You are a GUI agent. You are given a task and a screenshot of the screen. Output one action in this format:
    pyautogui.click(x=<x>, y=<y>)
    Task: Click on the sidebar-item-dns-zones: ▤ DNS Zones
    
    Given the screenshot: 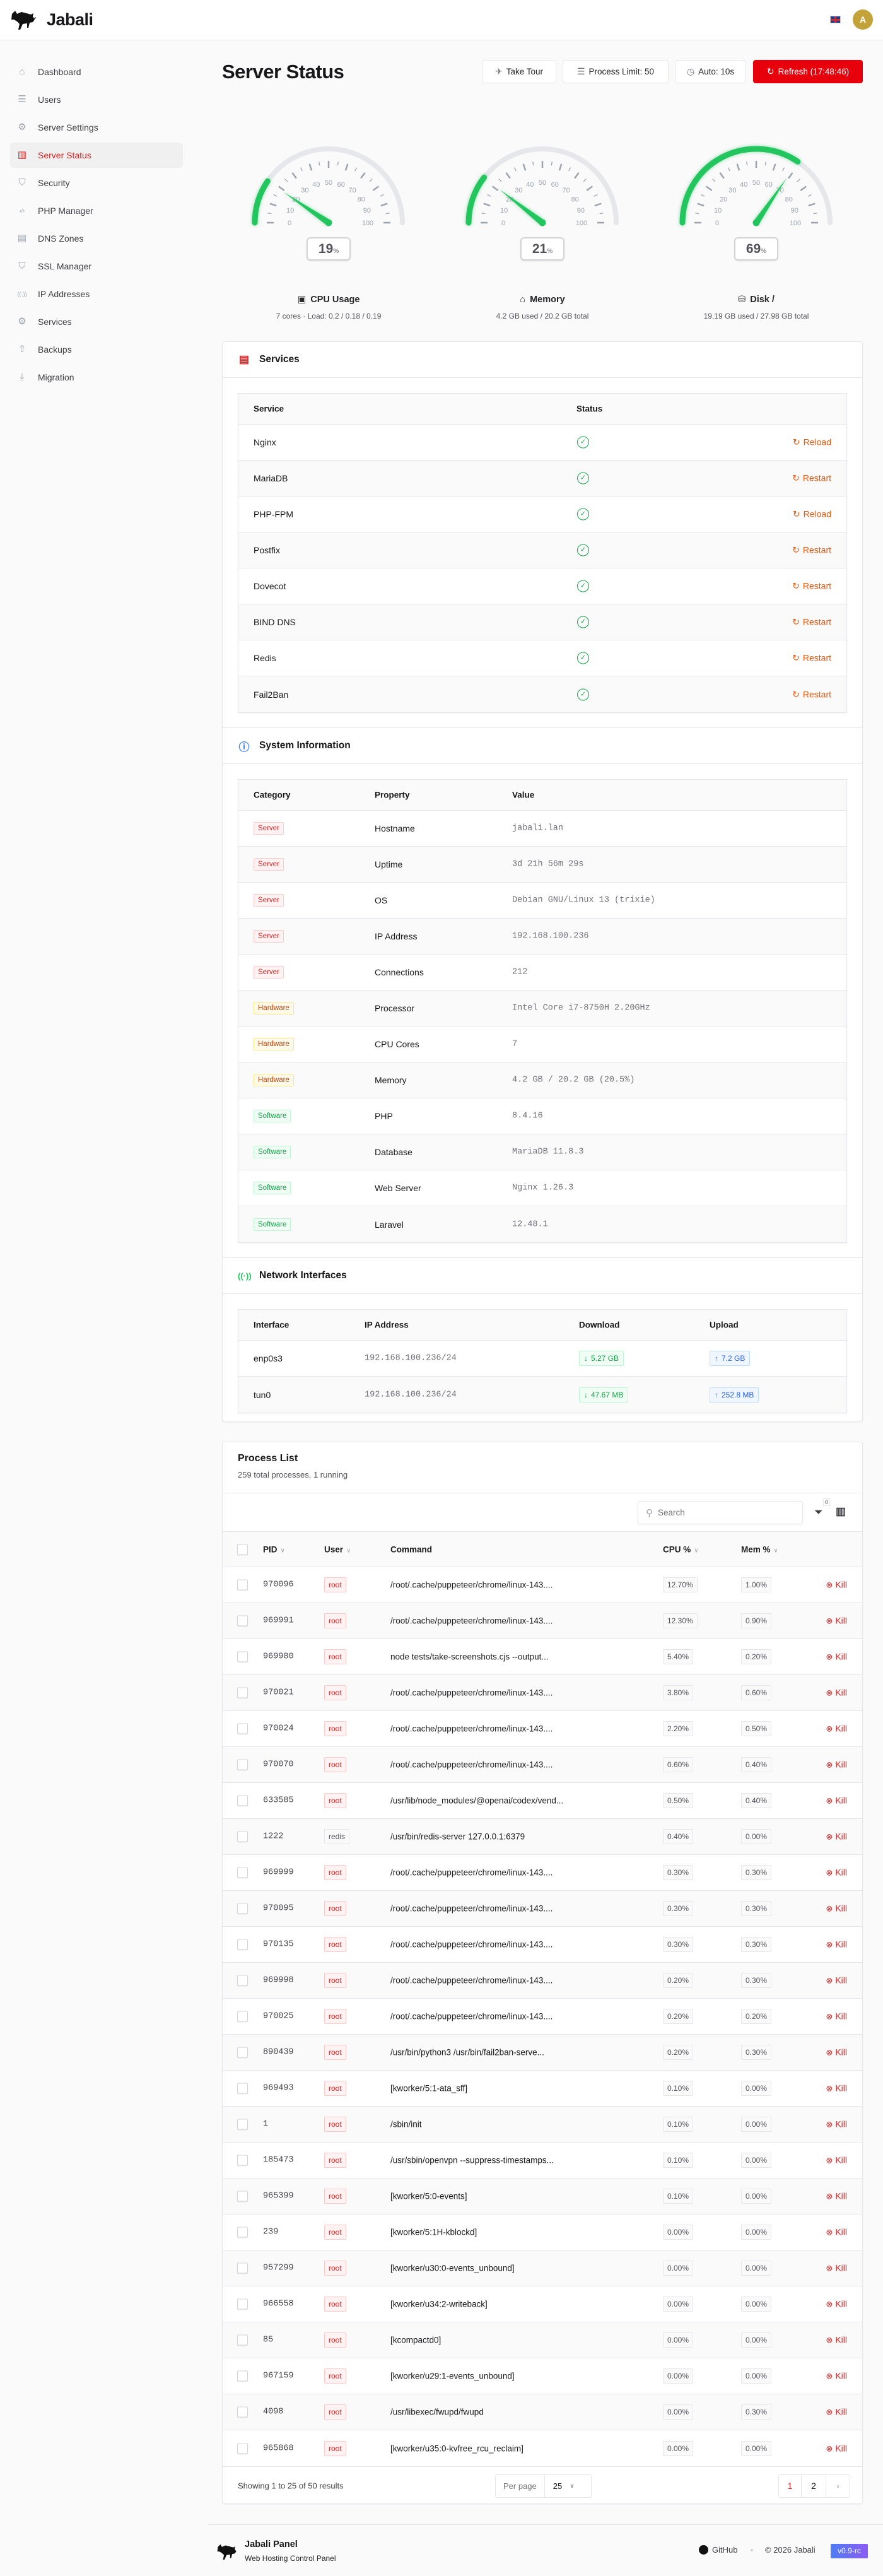 What is the action you would take?
    pyautogui.click(x=96, y=238)
    